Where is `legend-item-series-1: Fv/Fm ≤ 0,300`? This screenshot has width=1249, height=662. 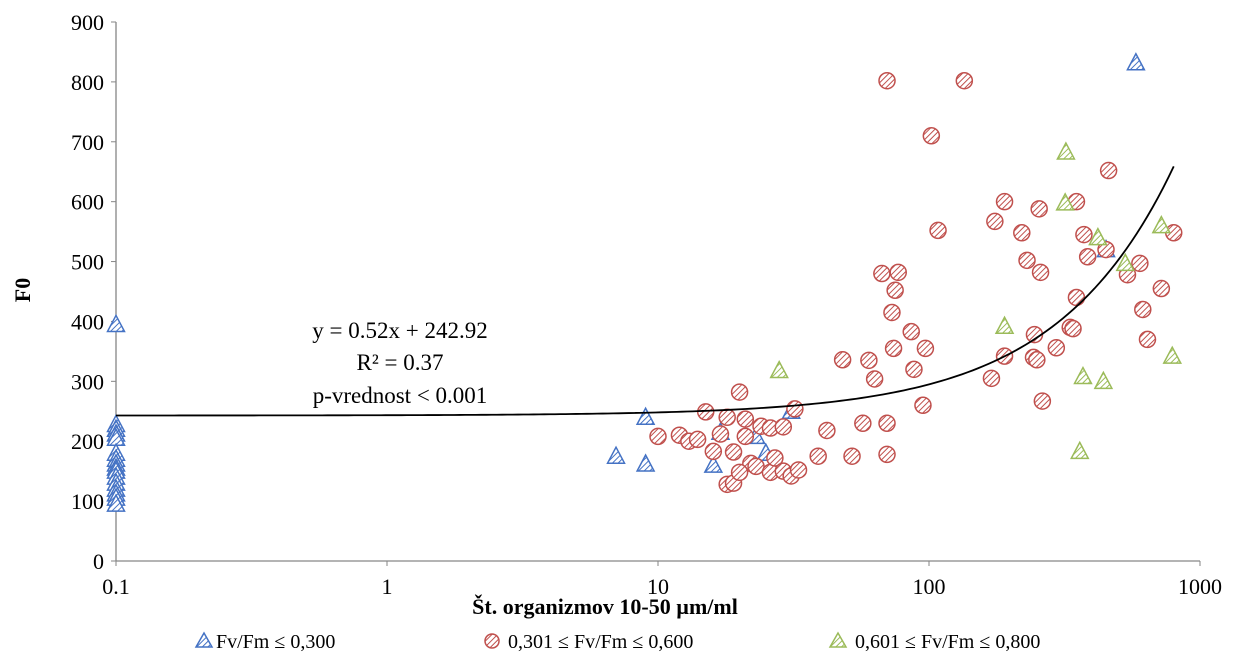
legend-item-series-1: Fv/Fm ≤ 0,300 is located at coordinates (264, 642).